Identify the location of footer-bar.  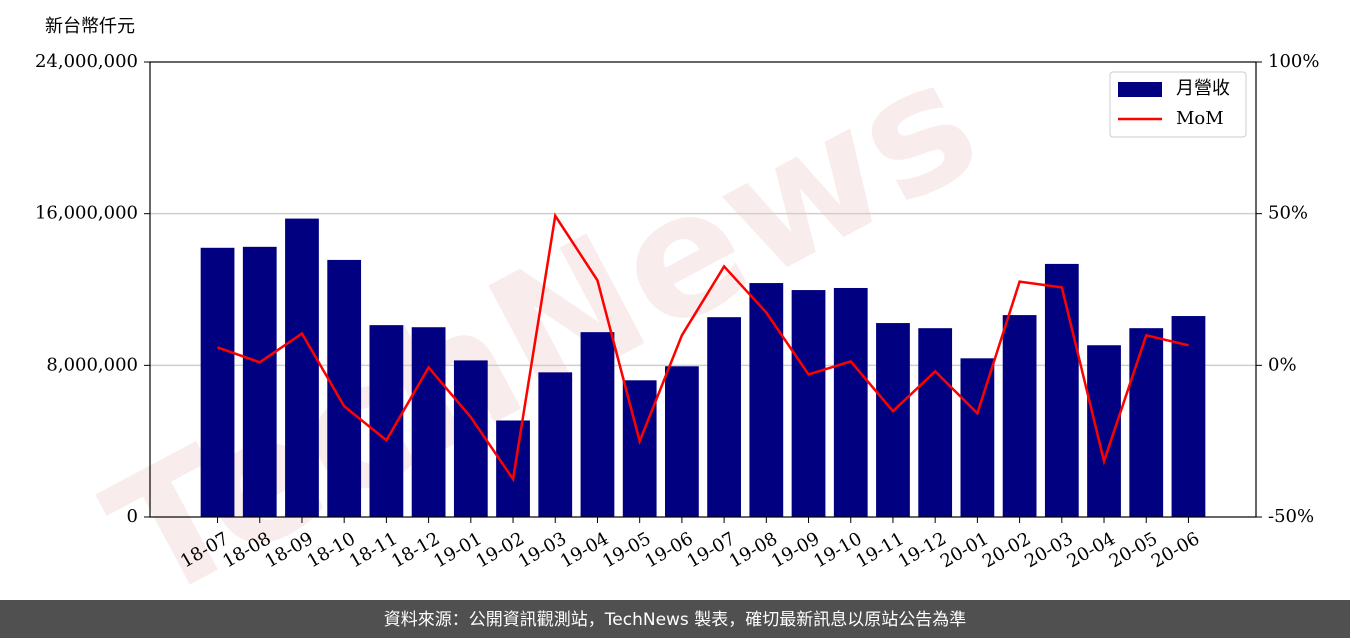
(675, 619).